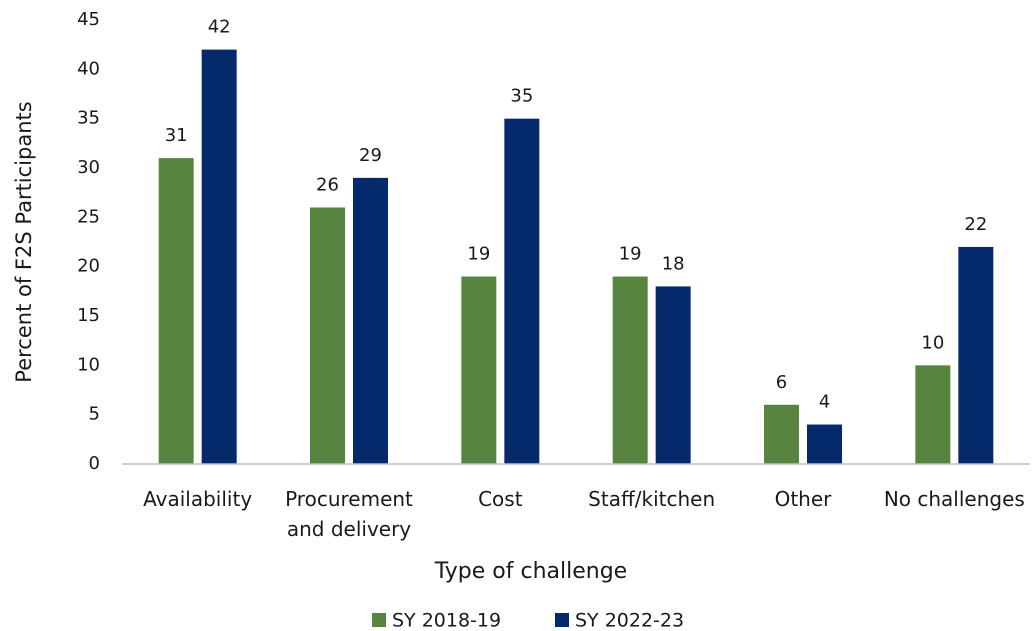  What do you see at coordinates (198, 499) in the screenshot?
I see `x-tick-label: Availability` at bounding box center [198, 499].